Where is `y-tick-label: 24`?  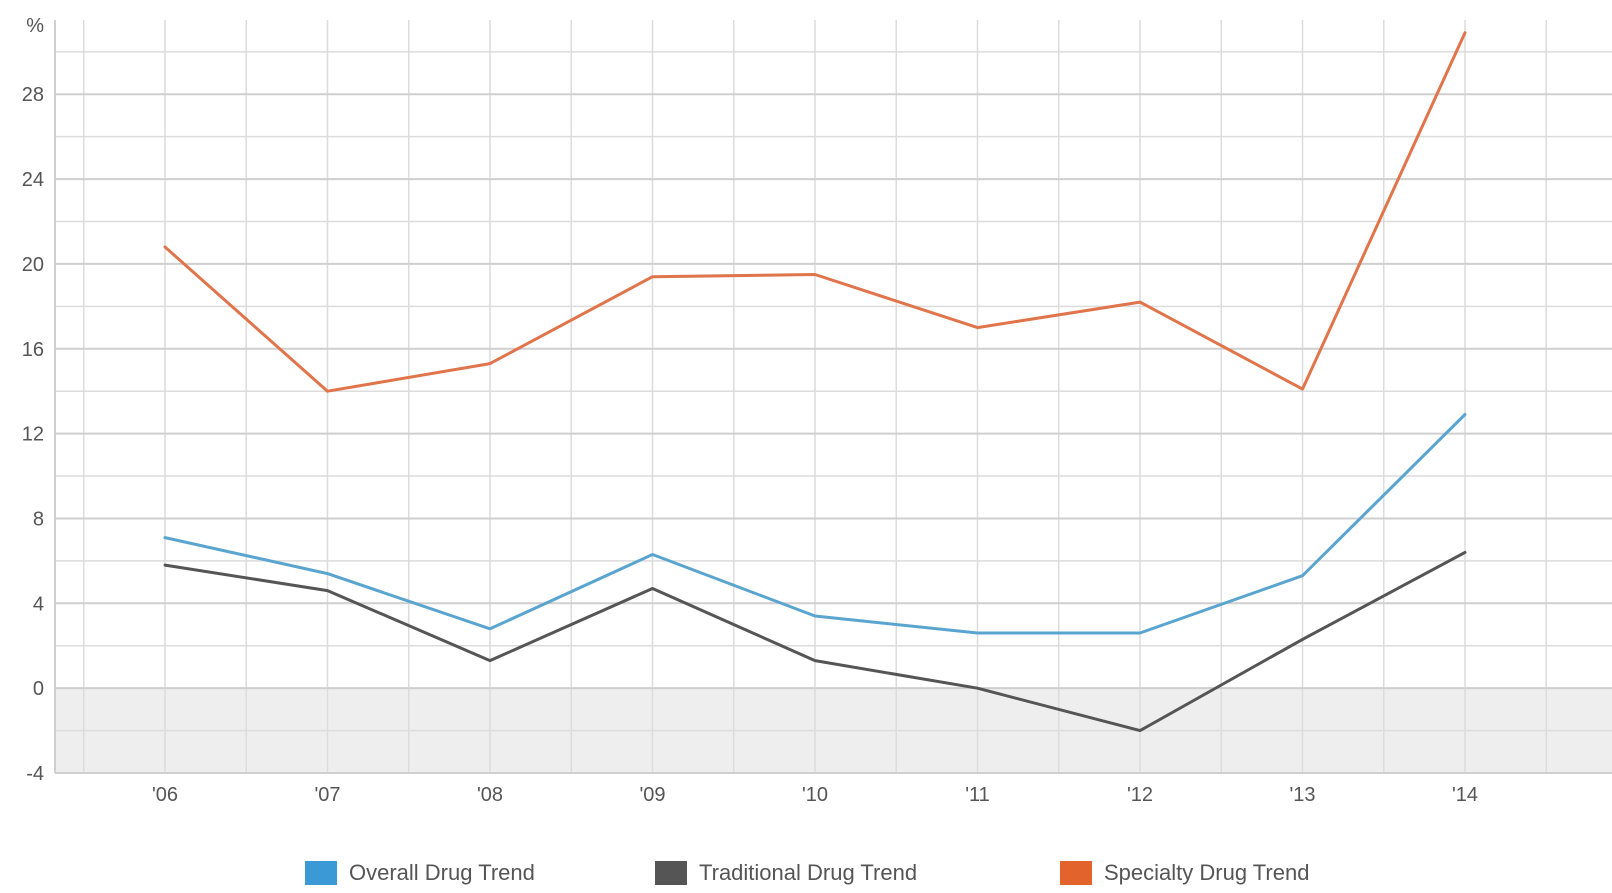 y-tick-label: 24 is located at coordinates (33, 180).